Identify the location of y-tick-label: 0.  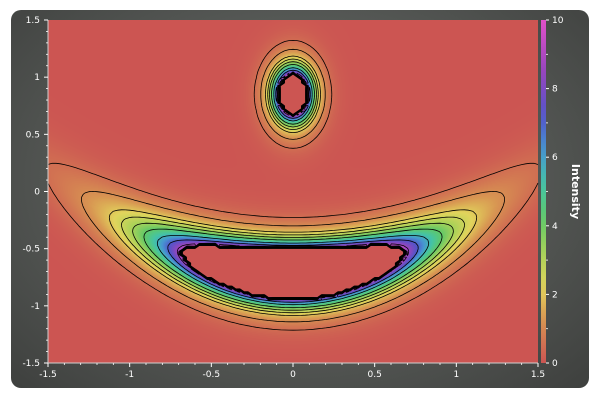
(37, 193).